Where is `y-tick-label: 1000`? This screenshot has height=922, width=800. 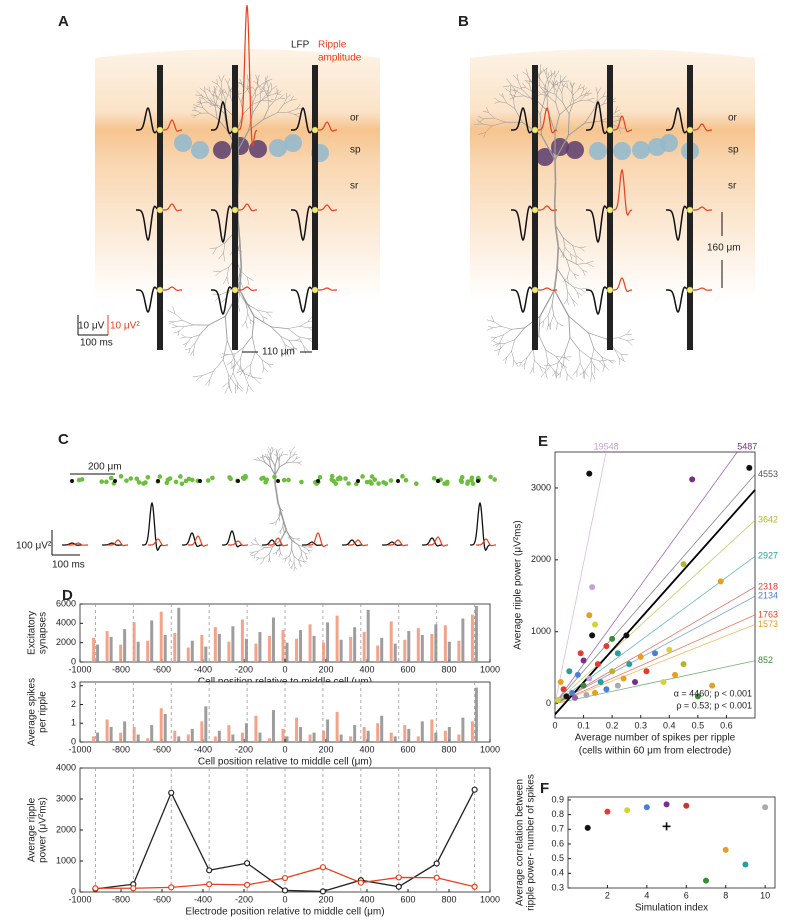 y-tick-label: 1000 is located at coordinates (66, 860).